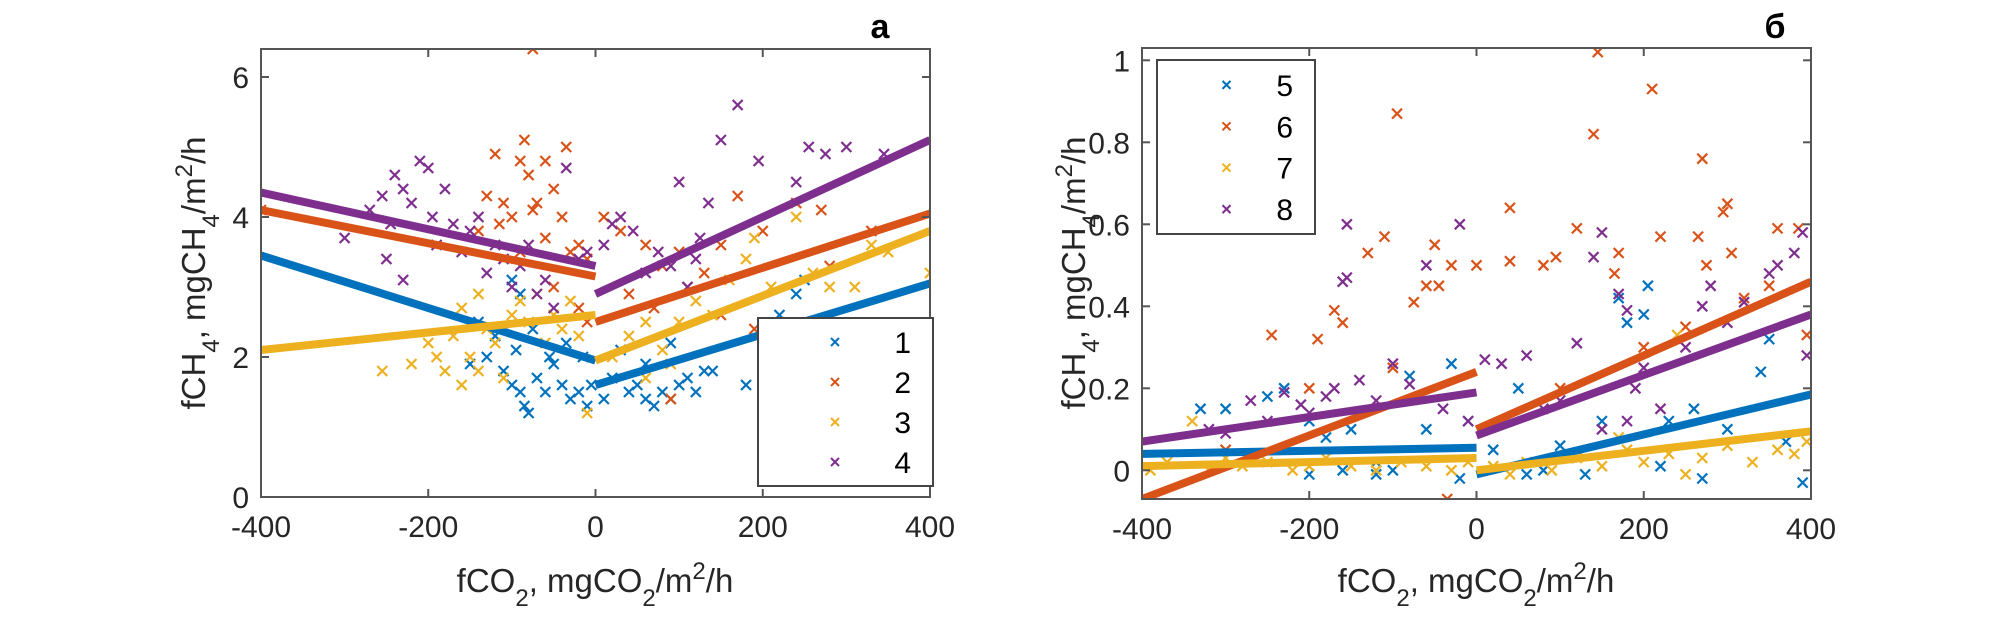  Describe the element at coordinates (761, 217) in the screenshot. I see `fit-line-4-positive` at that location.